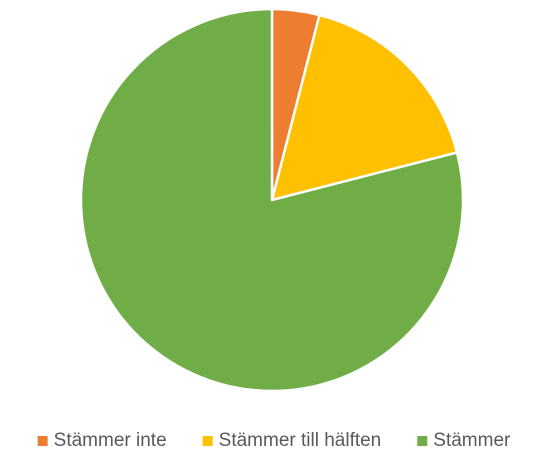  Describe the element at coordinates (472, 440) in the screenshot. I see `legend-label: Stämmer` at that location.